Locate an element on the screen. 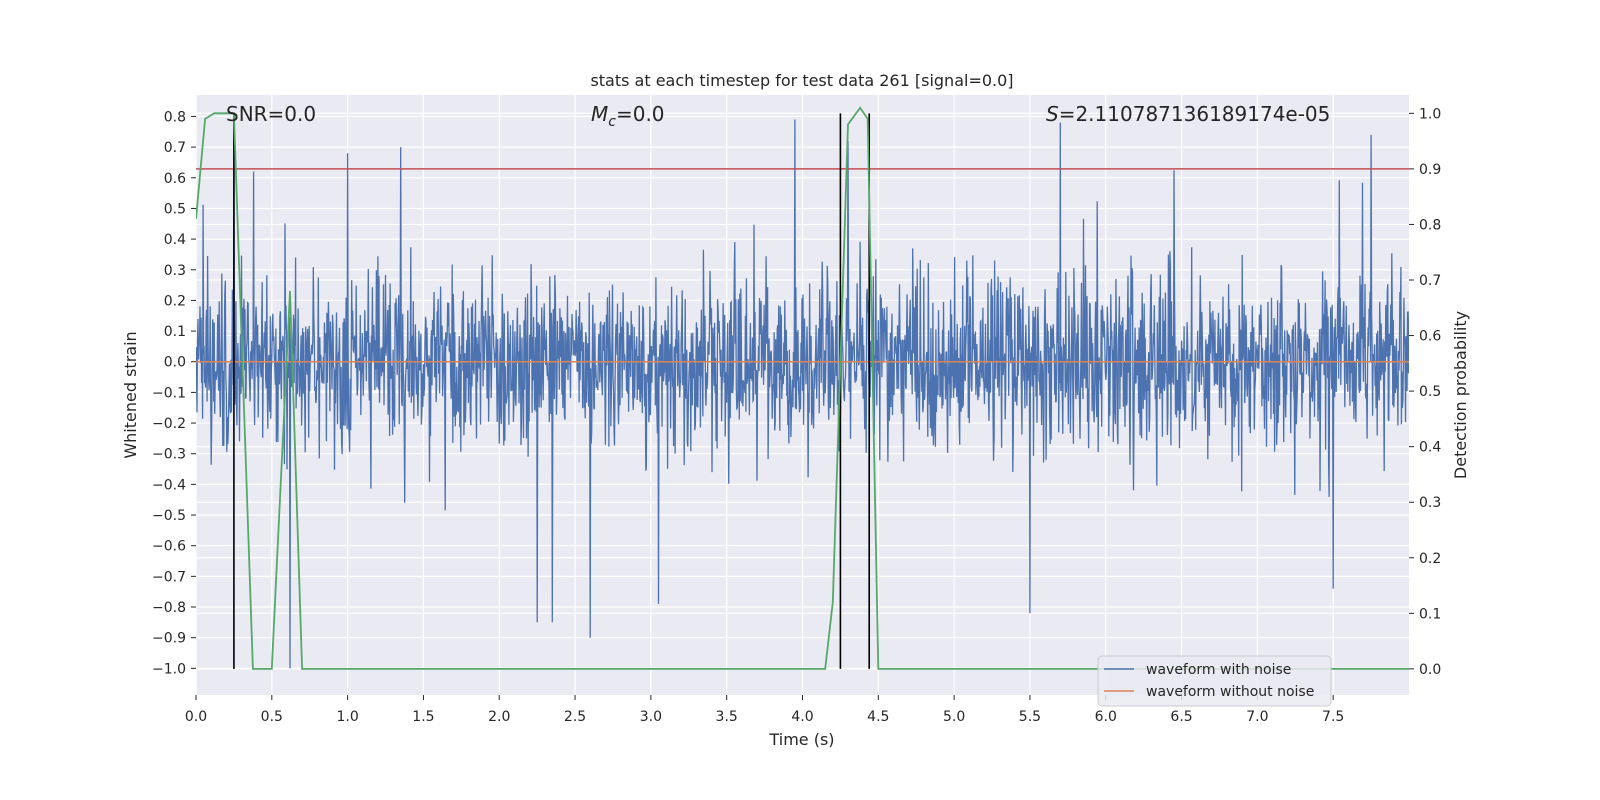 This screenshot has width=1600, height=800. y2-tick-label: 0.2 is located at coordinates (1430, 559).